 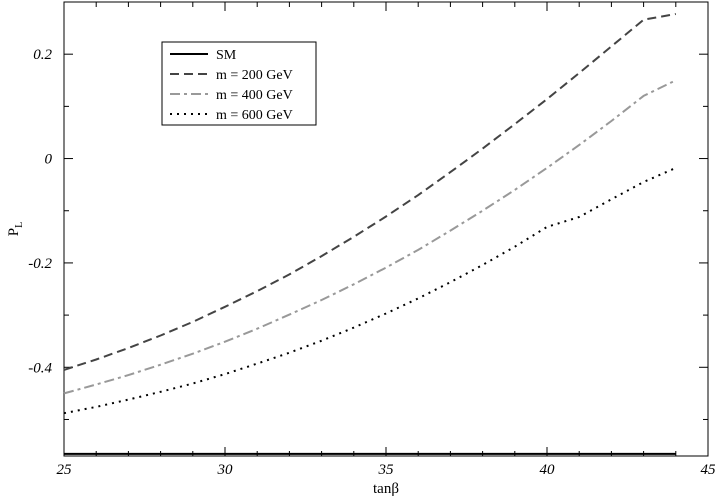 I want to click on y-tick-label: 0.2, so click(x=42, y=55).